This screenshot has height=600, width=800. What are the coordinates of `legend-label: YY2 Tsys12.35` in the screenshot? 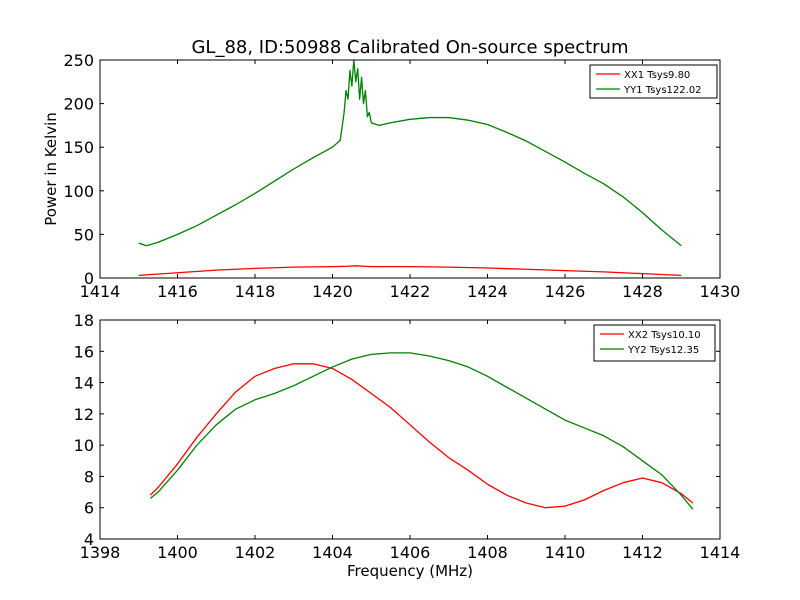 It's located at (663, 350).